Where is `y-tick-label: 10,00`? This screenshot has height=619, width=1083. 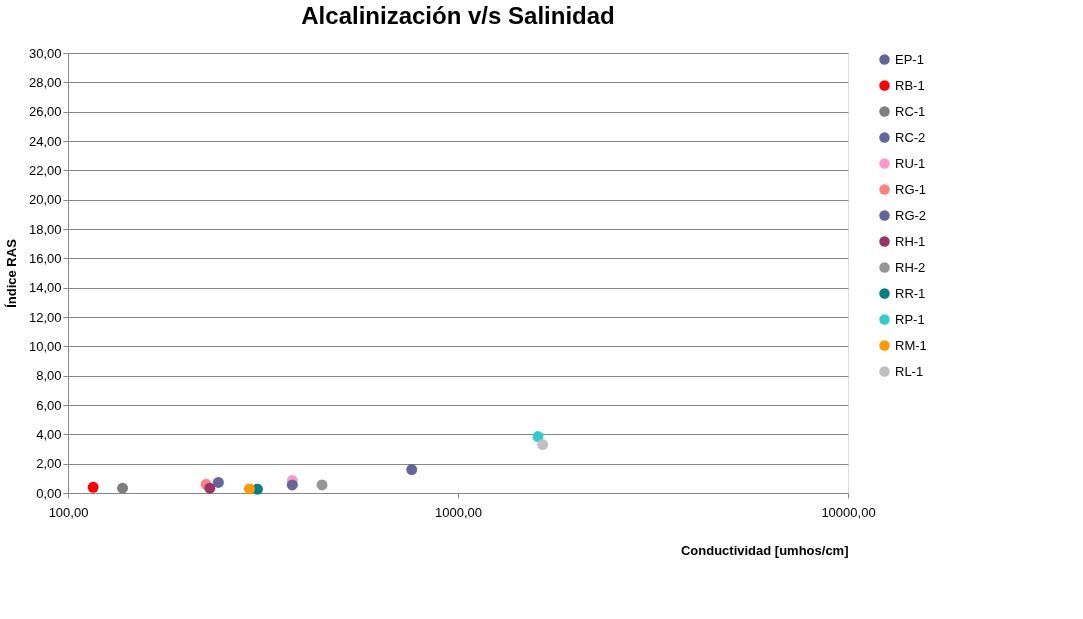 y-tick-label: 10,00 is located at coordinates (45, 346).